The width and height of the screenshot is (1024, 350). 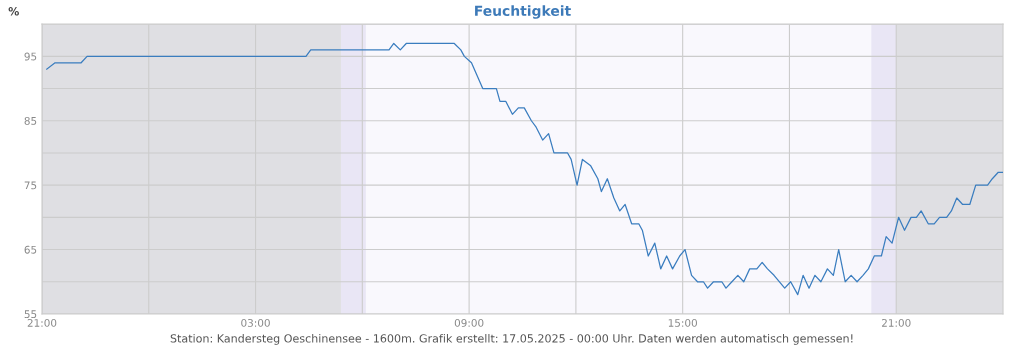 What do you see at coordinates (30, 249) in the screenshot?
I see `y-tick-label: 65` at bounding box center [30, 249].